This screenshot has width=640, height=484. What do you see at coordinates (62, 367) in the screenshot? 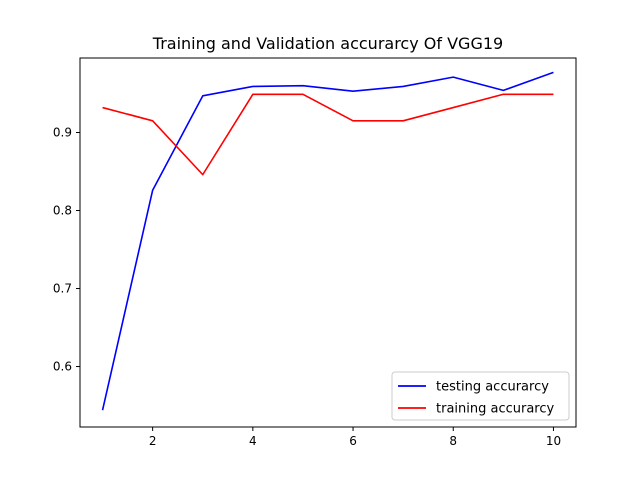
I see `y-tick-label: 0.6` at bounding box center [62, 367].